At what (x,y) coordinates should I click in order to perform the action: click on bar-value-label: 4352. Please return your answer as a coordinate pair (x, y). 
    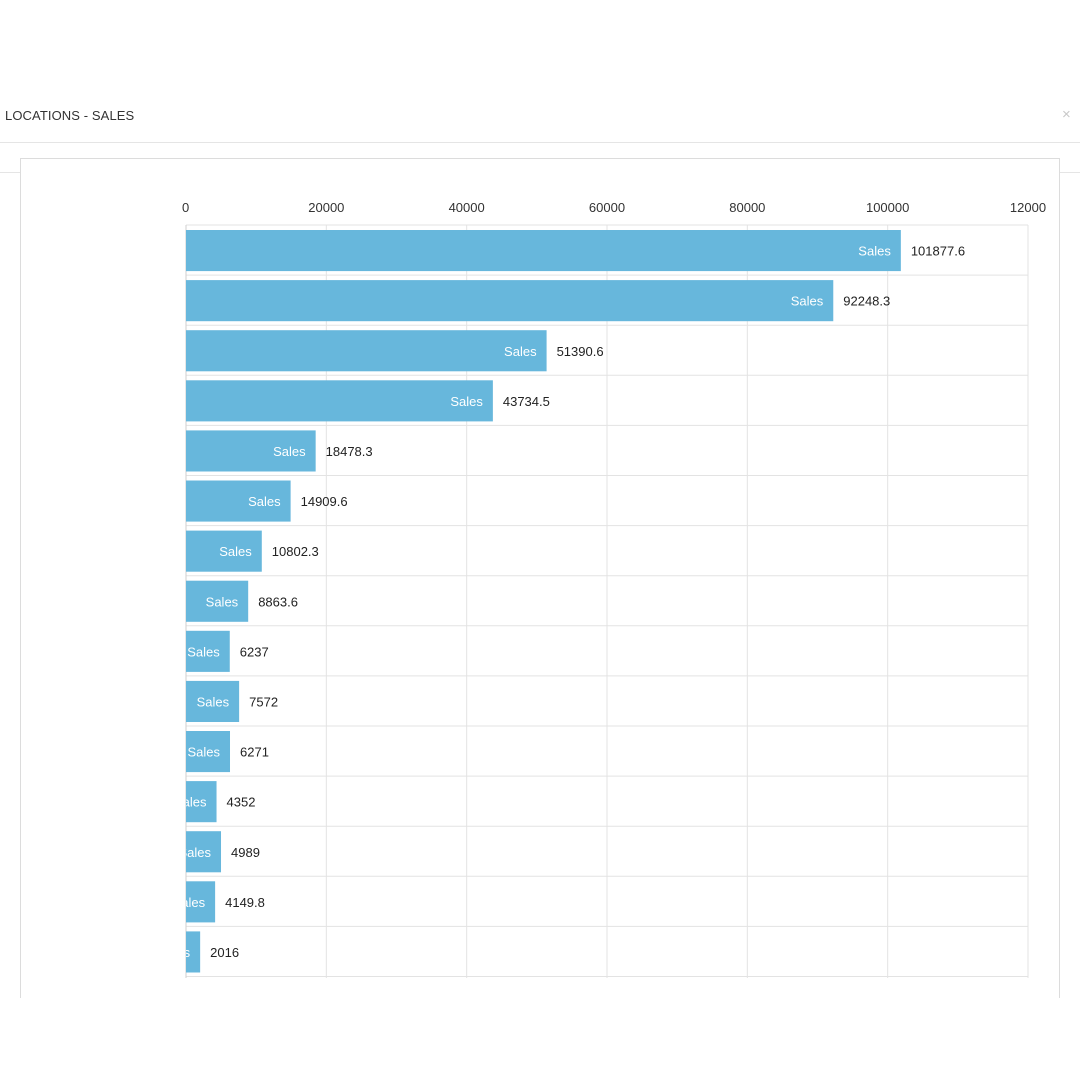
    Looking at the image, I should click on (241, 802).